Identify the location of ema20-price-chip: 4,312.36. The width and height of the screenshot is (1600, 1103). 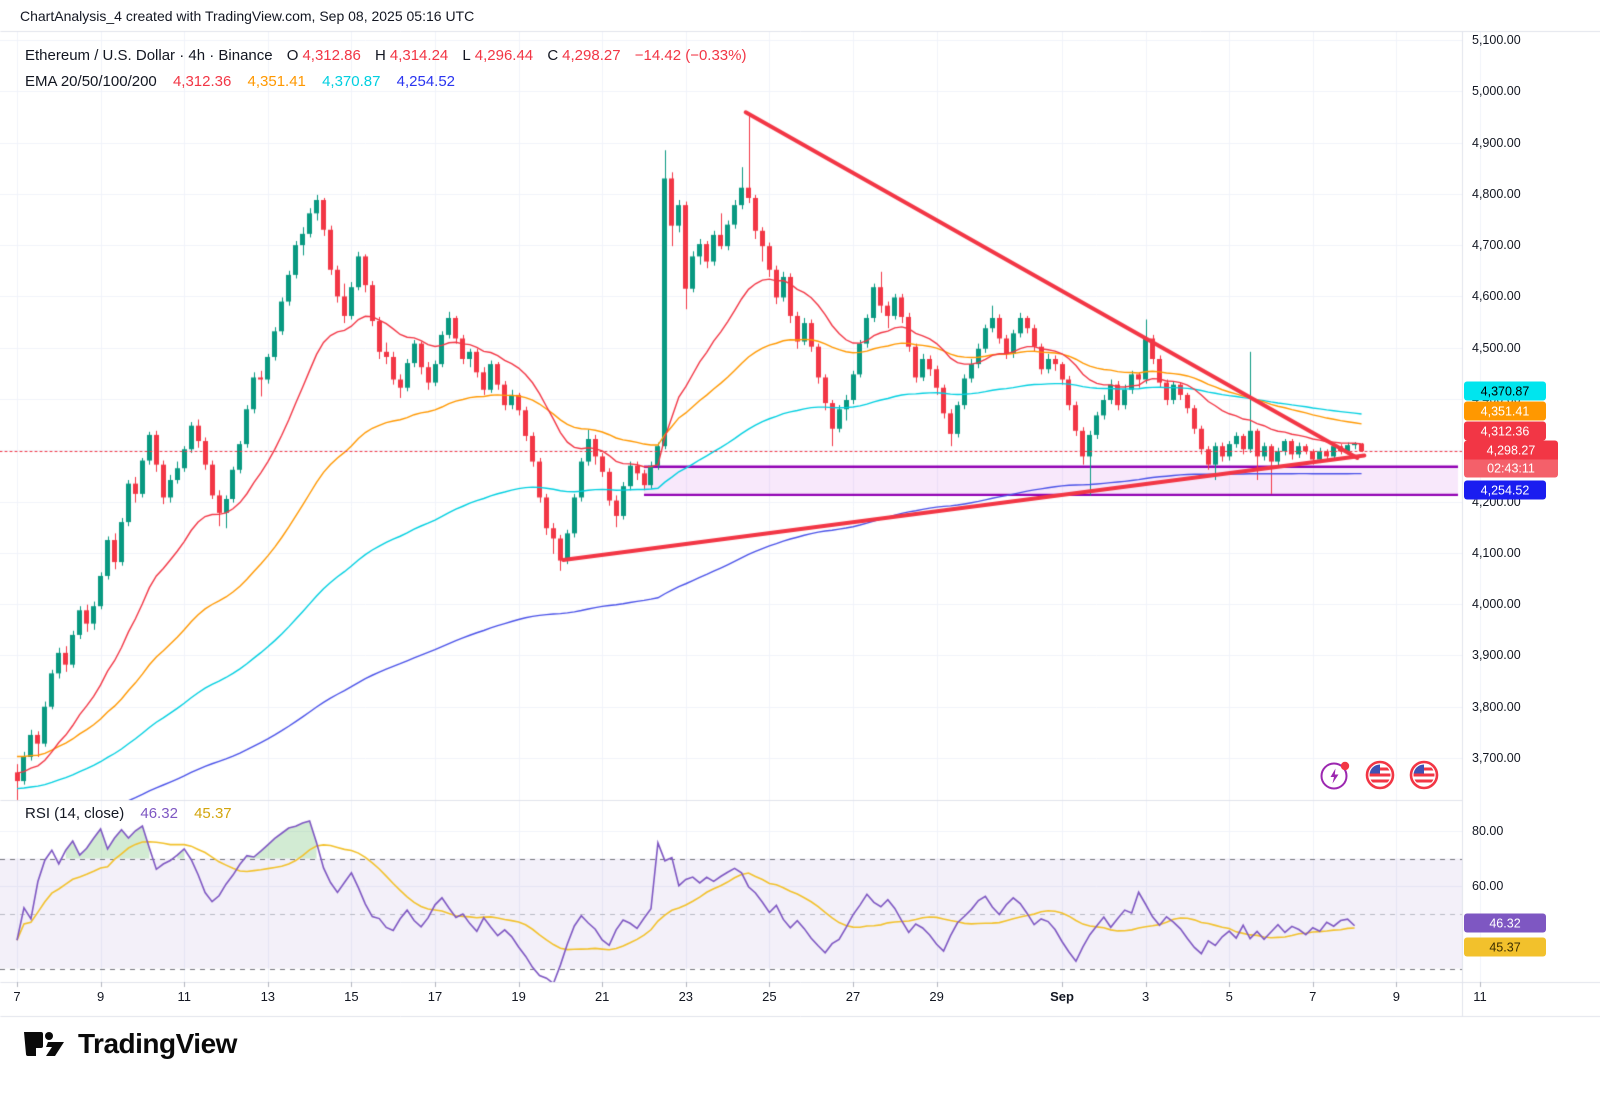
(1505, 431).